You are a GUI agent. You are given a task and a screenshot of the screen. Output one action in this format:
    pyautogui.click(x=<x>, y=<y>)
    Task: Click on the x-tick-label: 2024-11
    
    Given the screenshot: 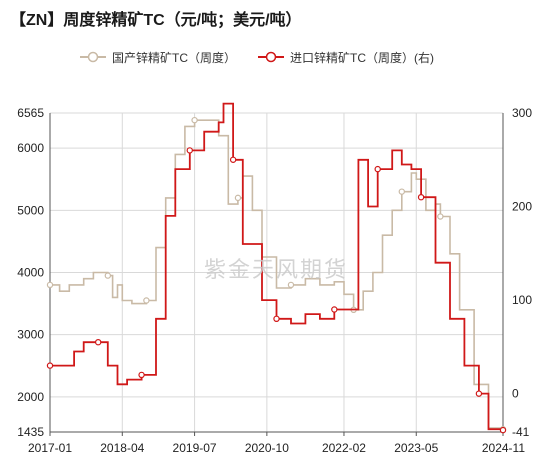 What is the action you would take?
    pyautogui.click(x=503, y=448)
    